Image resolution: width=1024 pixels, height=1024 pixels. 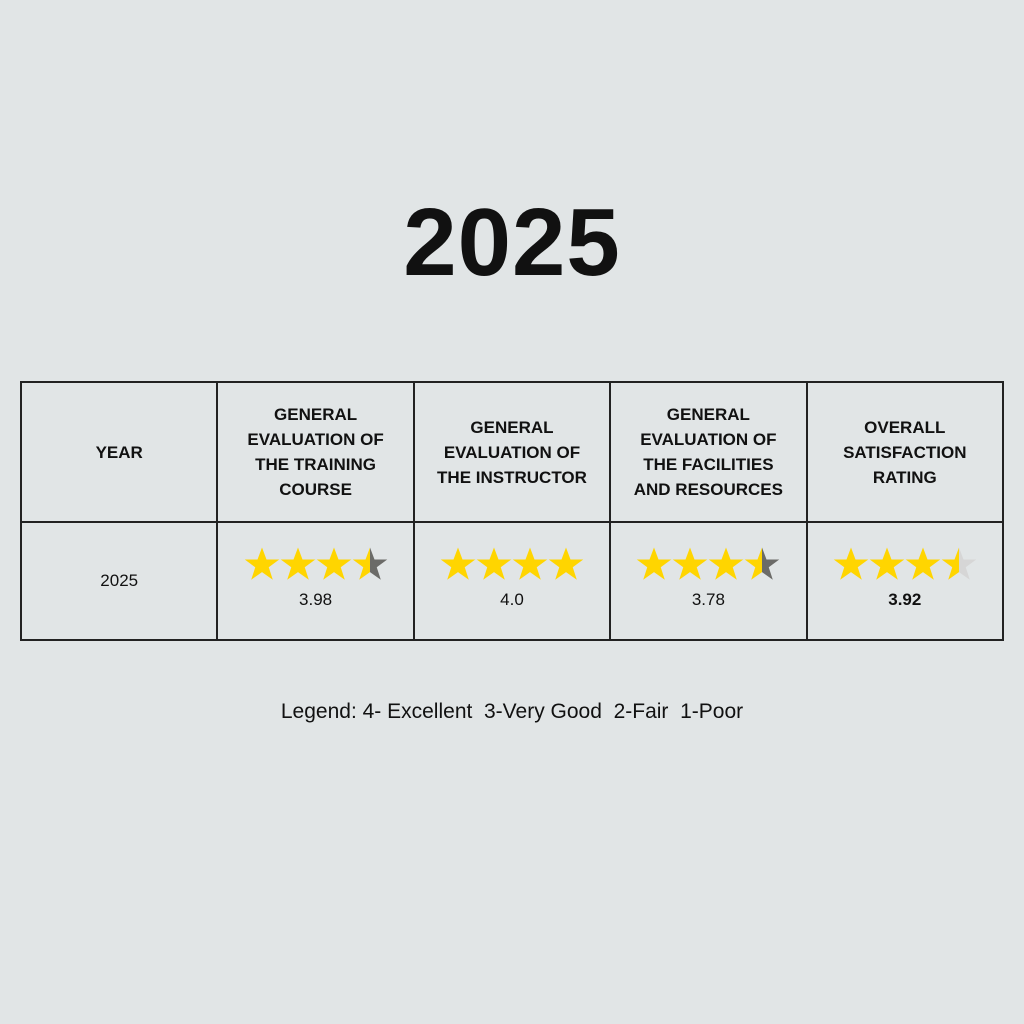 I want to click on rating-value: 3.98, so click(x=316, y=599).